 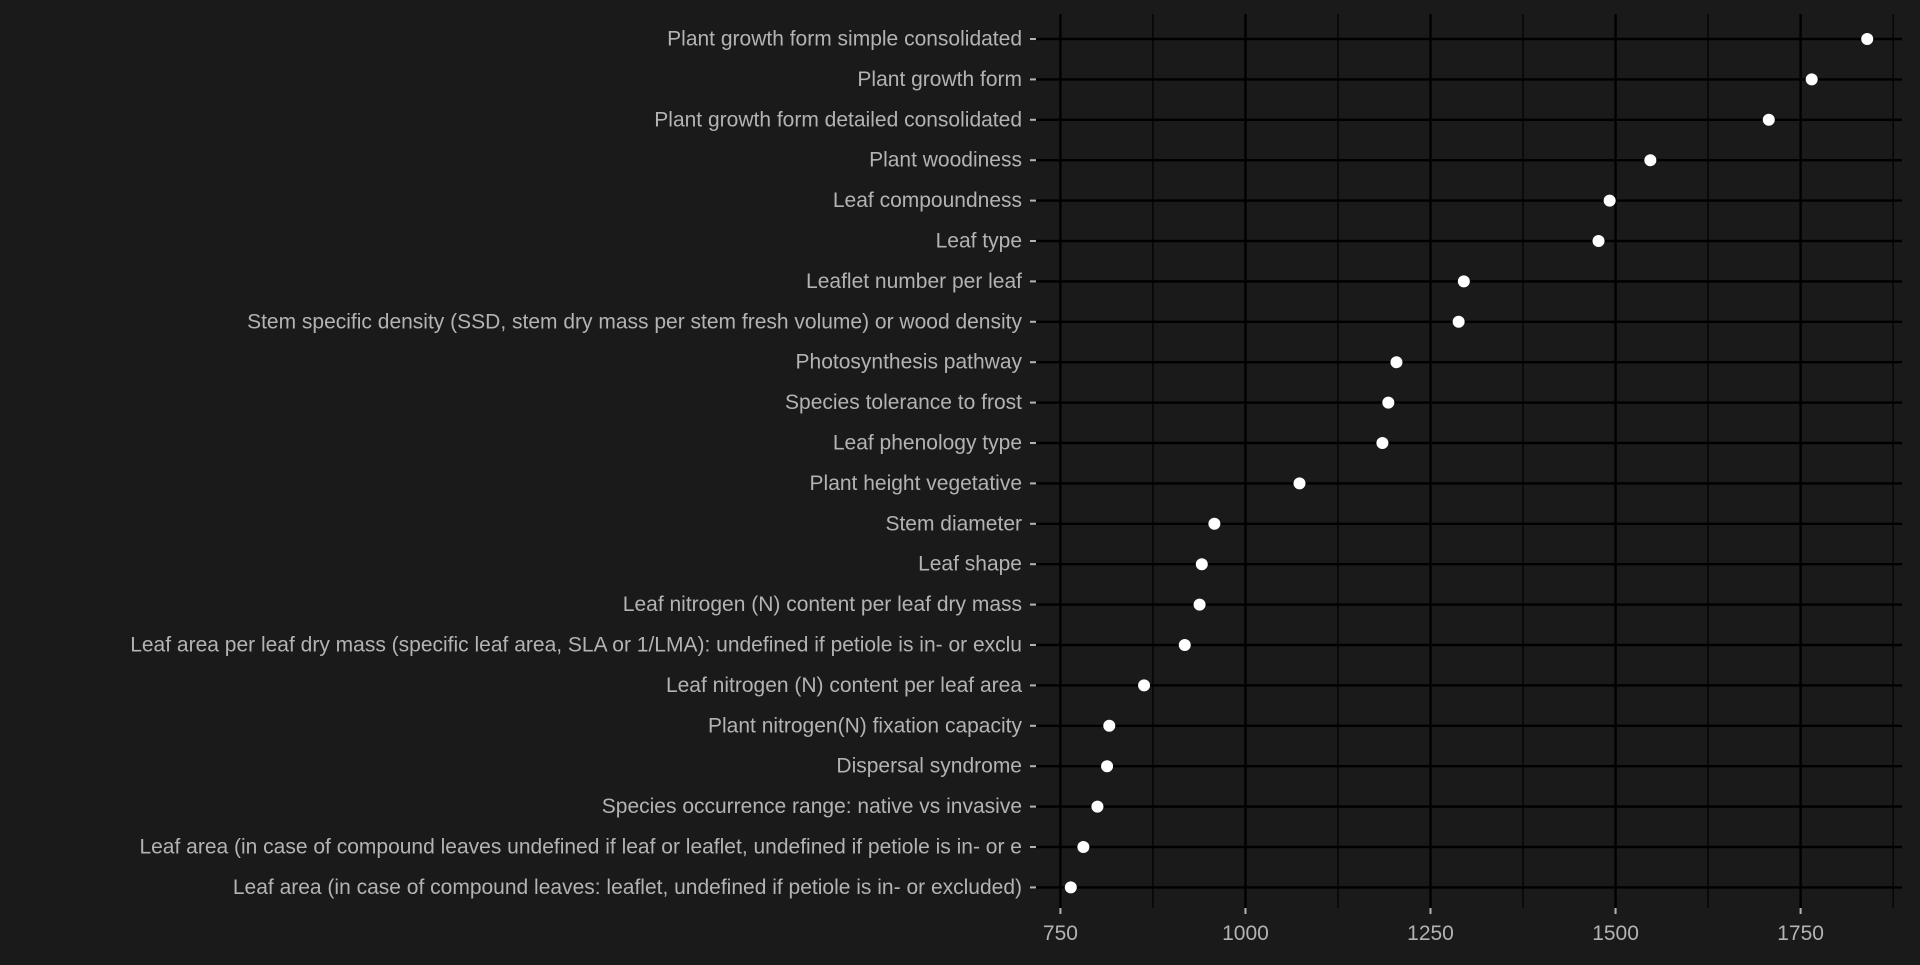 I want to click on y-tick-label-18: Dispersal syndrome, so click(x=929, y=766).